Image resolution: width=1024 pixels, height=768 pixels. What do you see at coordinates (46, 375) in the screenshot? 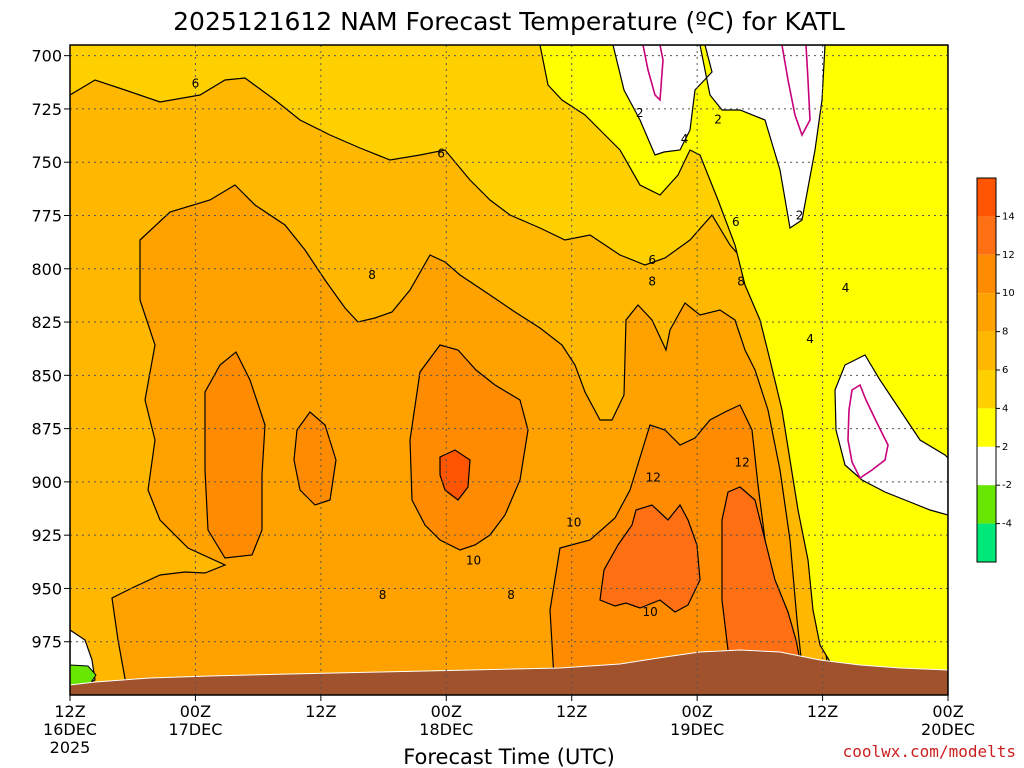
I see `y-tick-label: 850` at bounding box center [46, 375].